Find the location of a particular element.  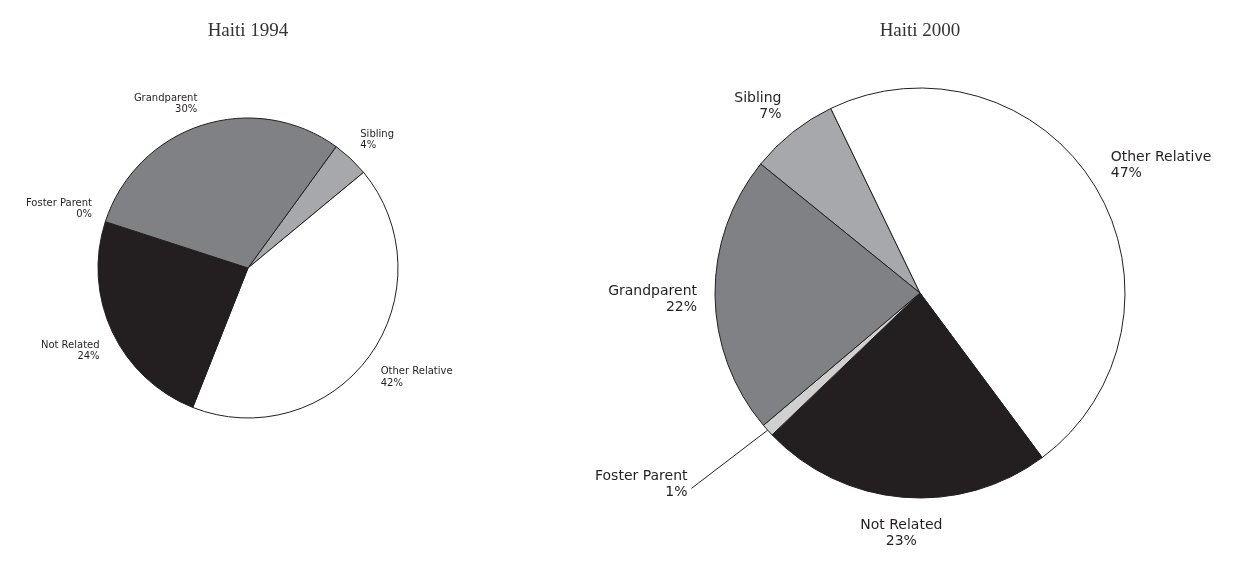

text: 0% is located at coordinates (84, 214).